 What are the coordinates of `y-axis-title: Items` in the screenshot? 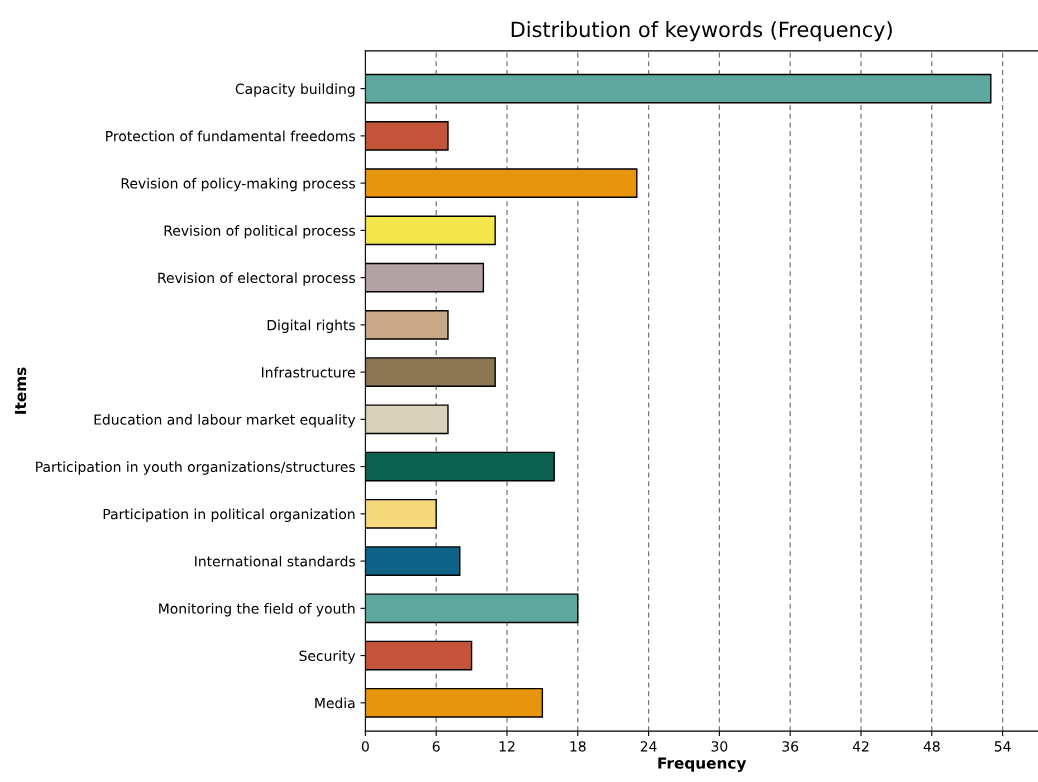 It's located at (20, 390).